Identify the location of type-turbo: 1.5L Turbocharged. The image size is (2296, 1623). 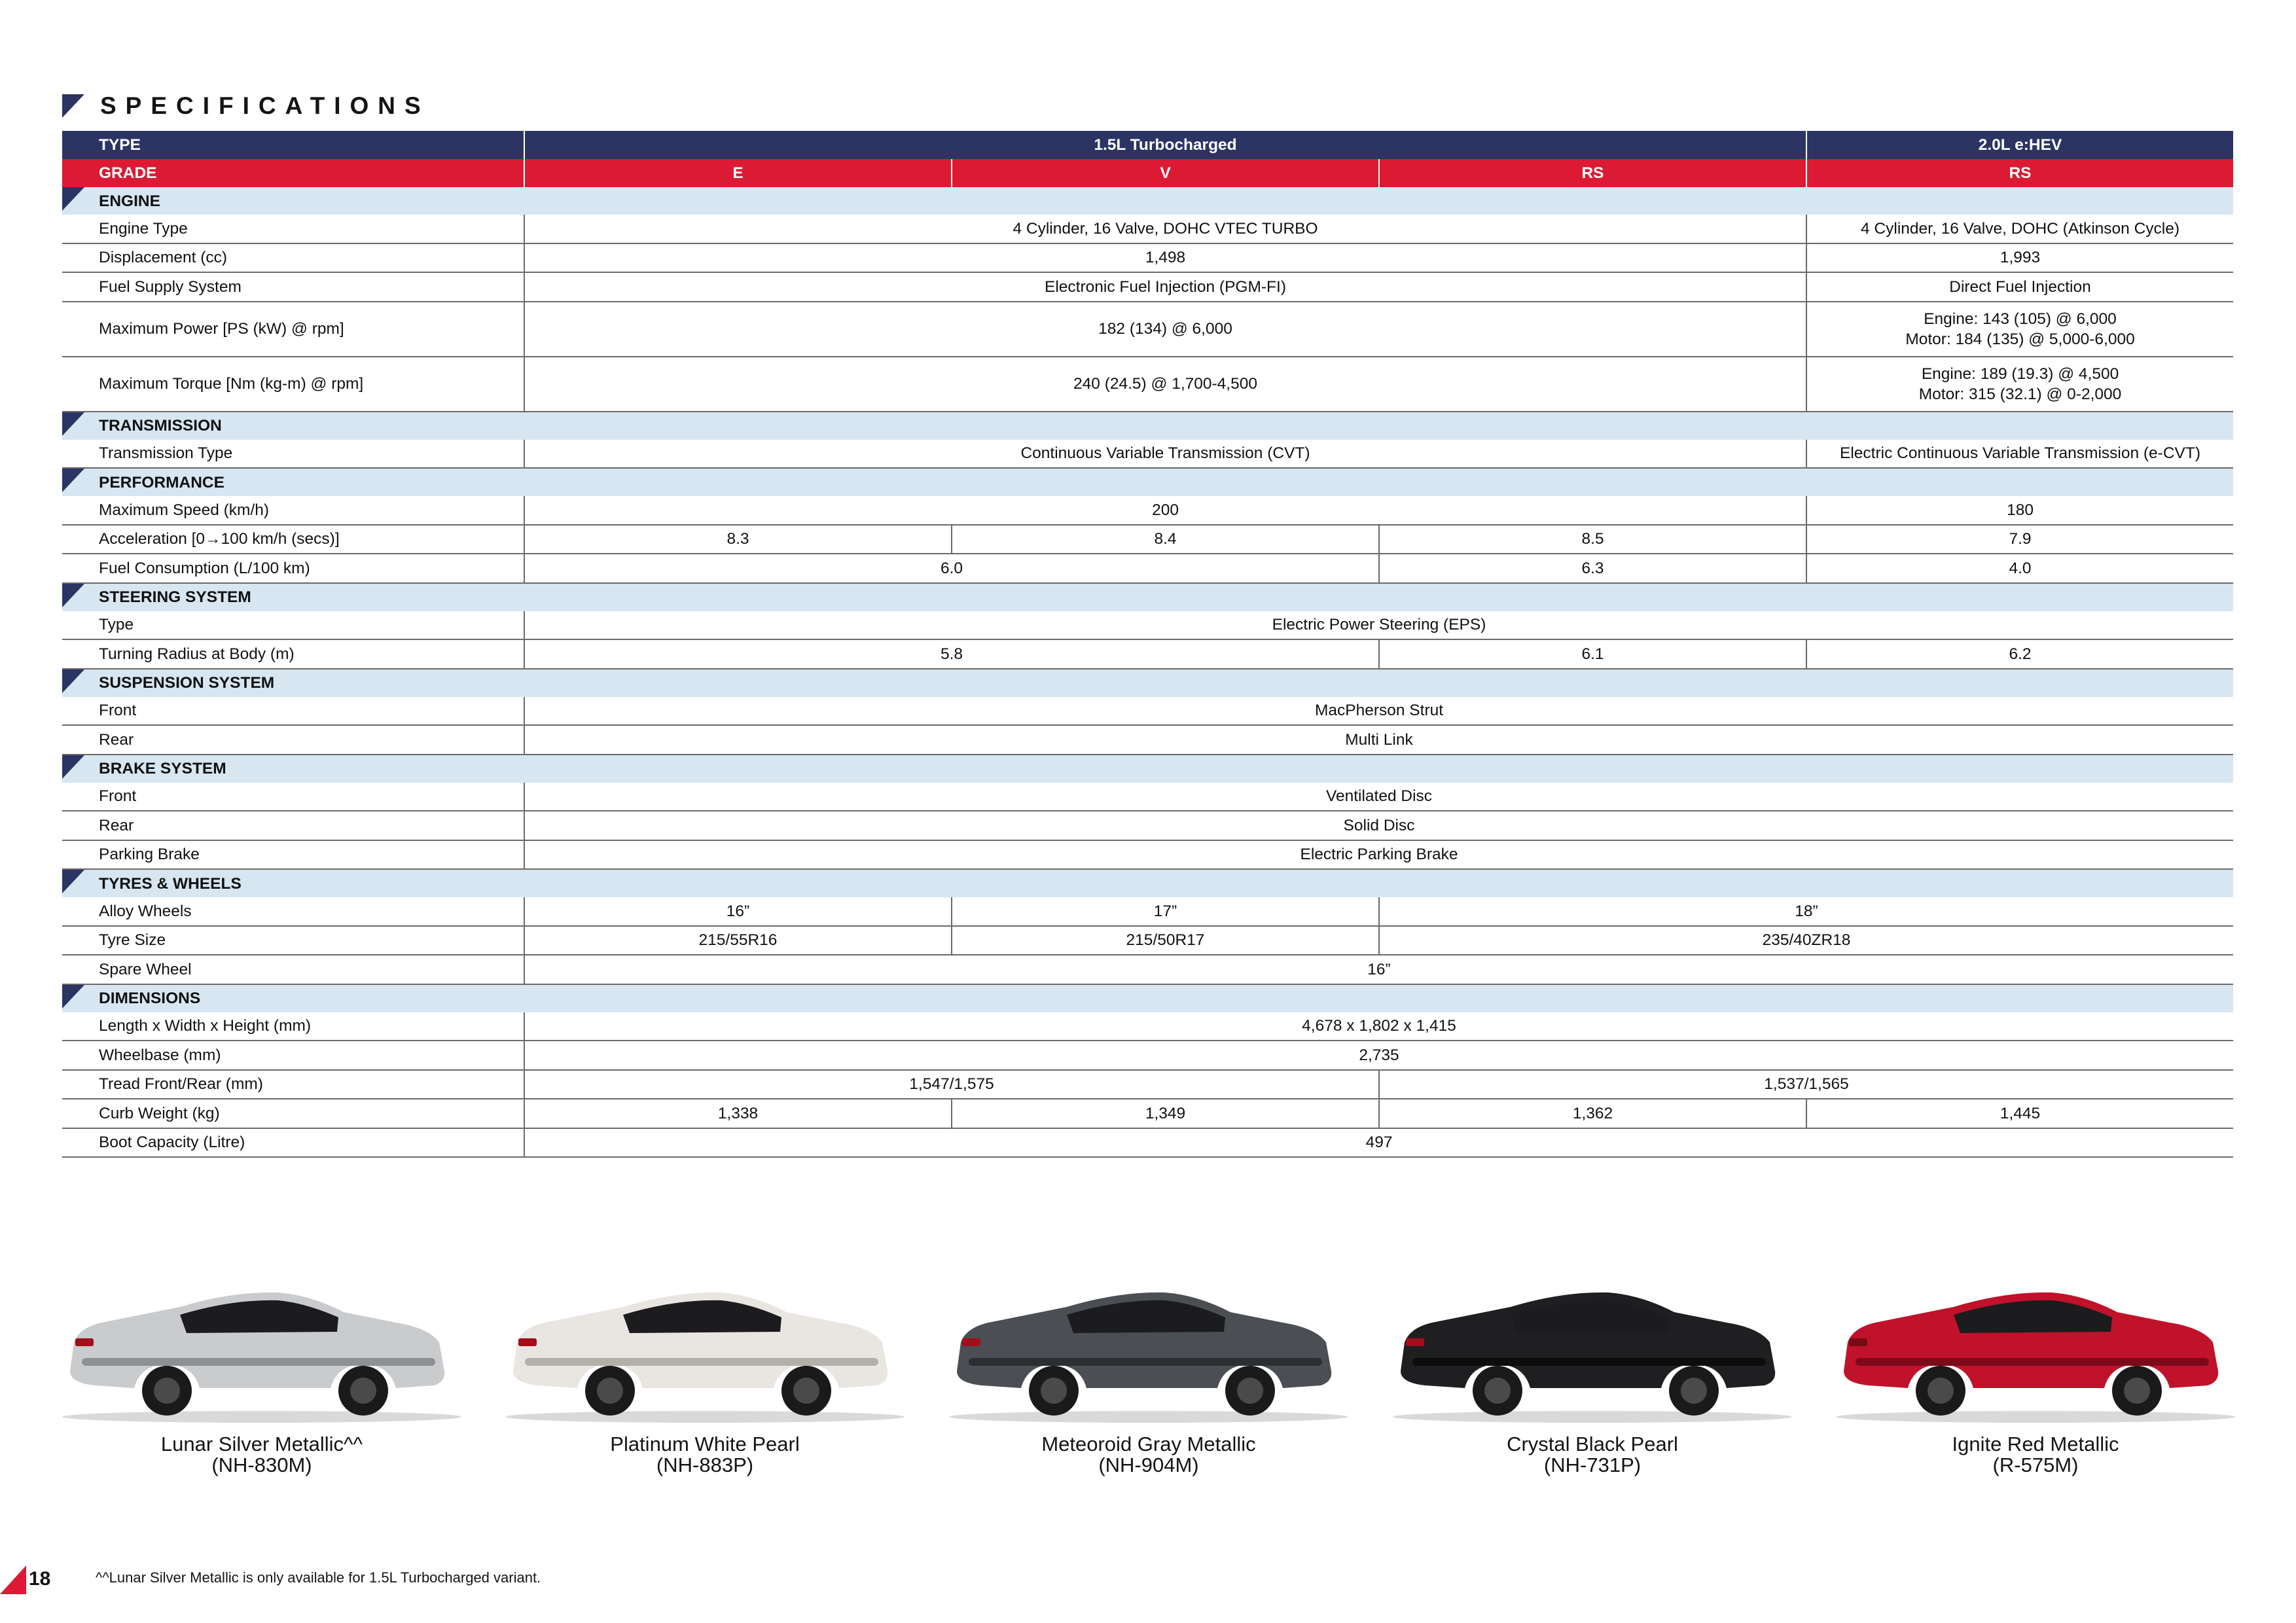
(1165, 145).